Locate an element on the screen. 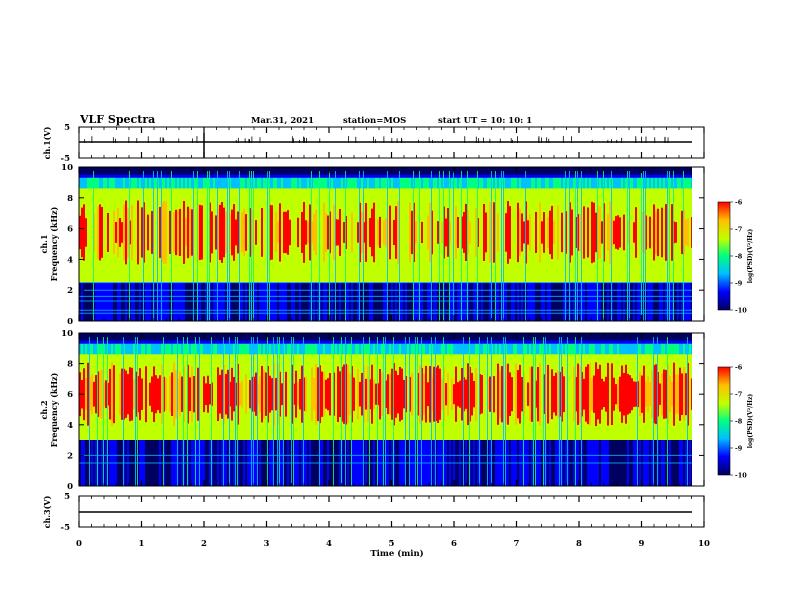 This screenshot has height=612, width=792. ch2-spectrogram-ylabel: Frequency (kHz) is located at coordinates (54, 409).